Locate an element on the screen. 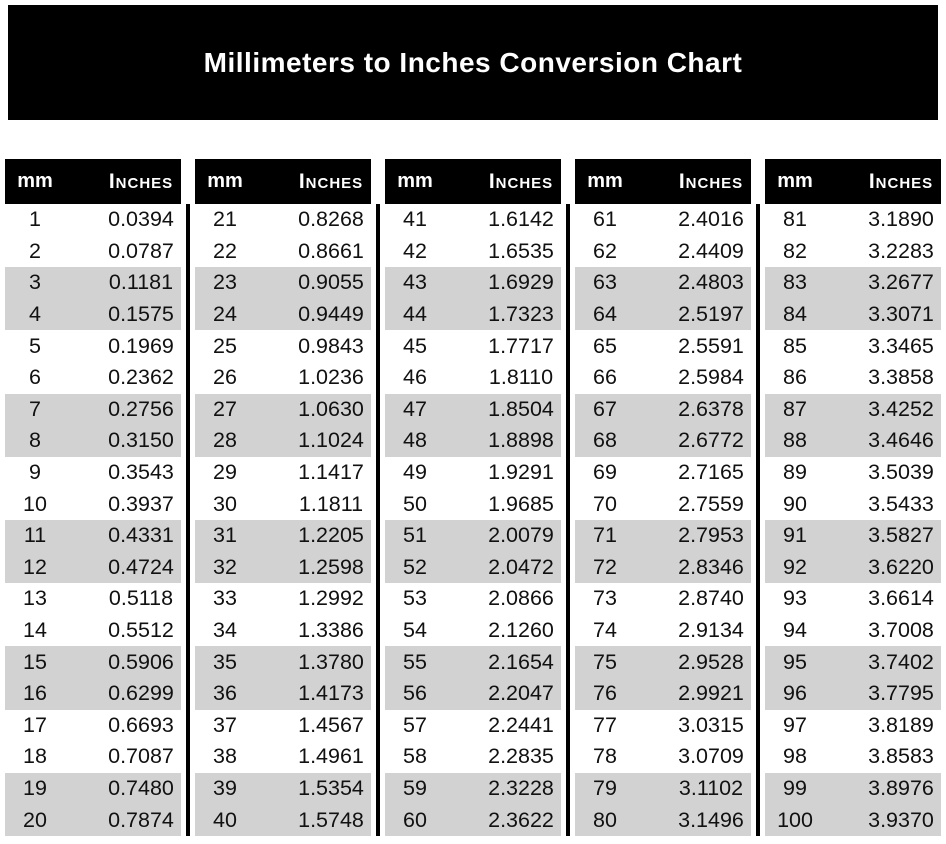  inches-value: 1.0630 is located at coordinates (331, 408).